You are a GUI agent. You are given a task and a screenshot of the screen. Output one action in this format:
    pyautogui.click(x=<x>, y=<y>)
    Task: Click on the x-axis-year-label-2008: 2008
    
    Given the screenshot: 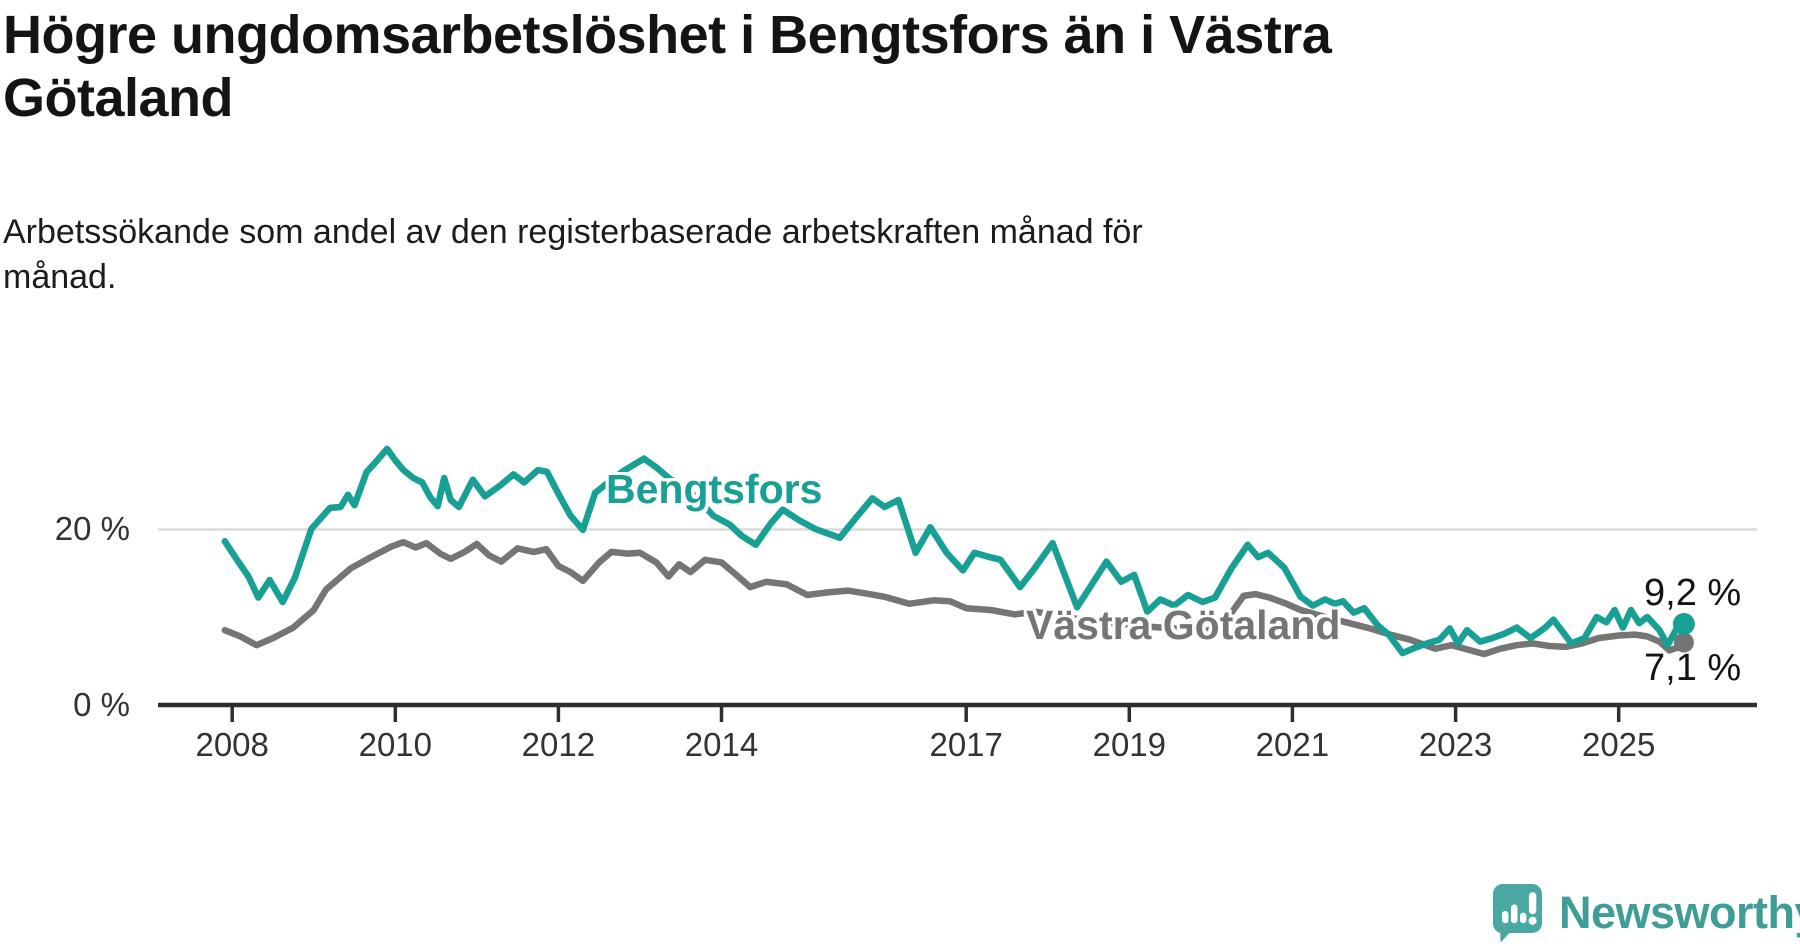 What is the action you would take?
    pyautogui.click(x=232, y=744)
    